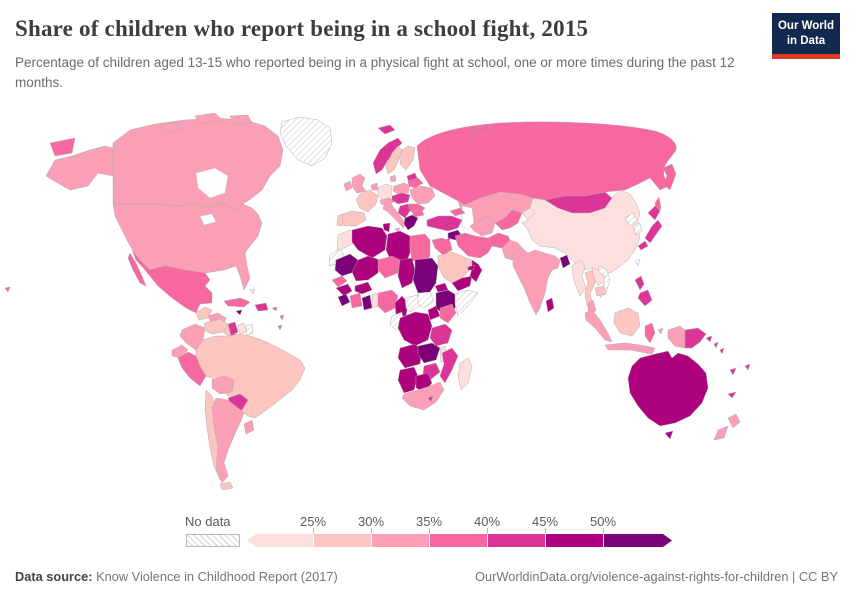 Image resolution: width=850 pixels, height=600 pixels. Describe the element at coordinates (386, 129) in the screenshot. I see `country-iceland` at that location.